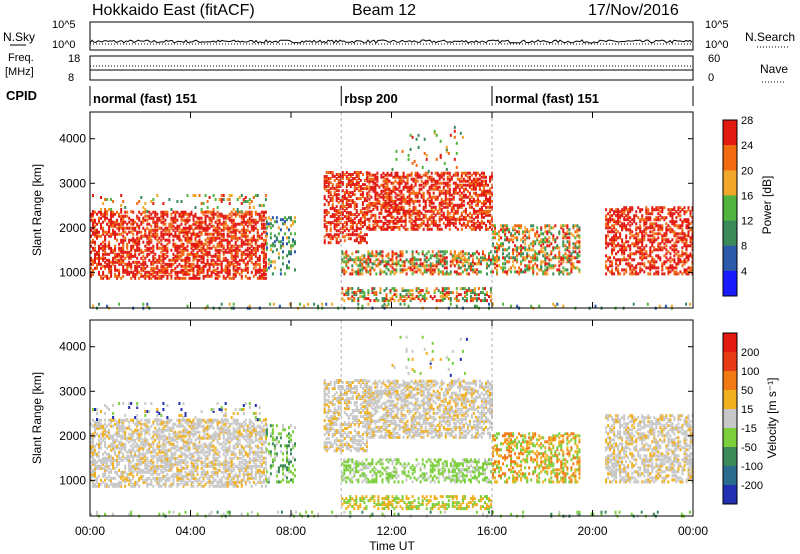 This screenshot has height=554, width=800. What do you see at coordinates (71, 78) in the screenshot?
I see `freq-left-tick-bottom: 8` at bounding box center [71, 78].